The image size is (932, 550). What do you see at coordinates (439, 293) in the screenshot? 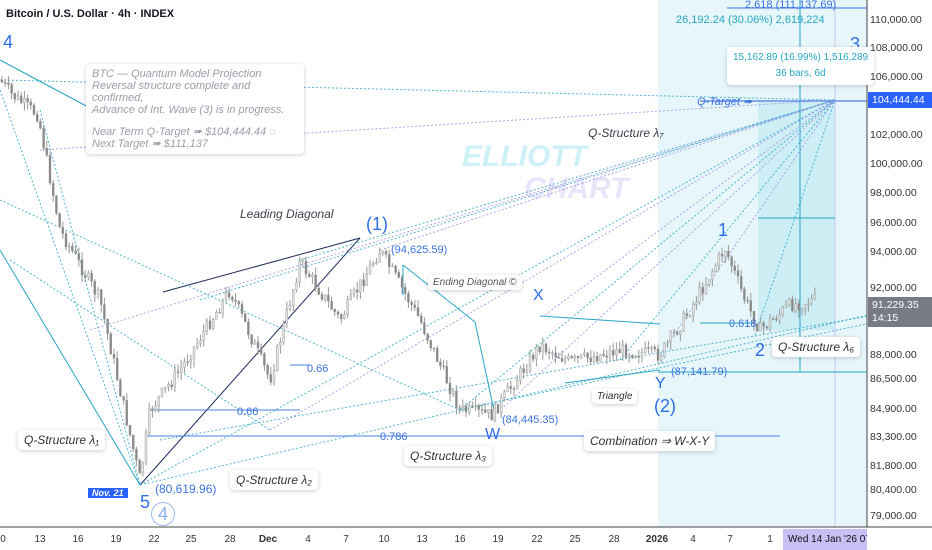
I see `structure-line` at bounding box center [439, 293].